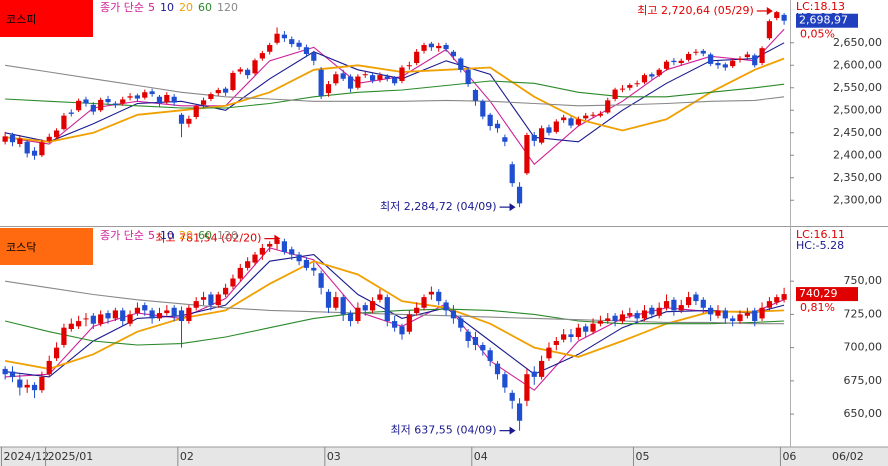 This screenshot has width=888, height=466. I want to click on last-price-tag, so click(827, 294).